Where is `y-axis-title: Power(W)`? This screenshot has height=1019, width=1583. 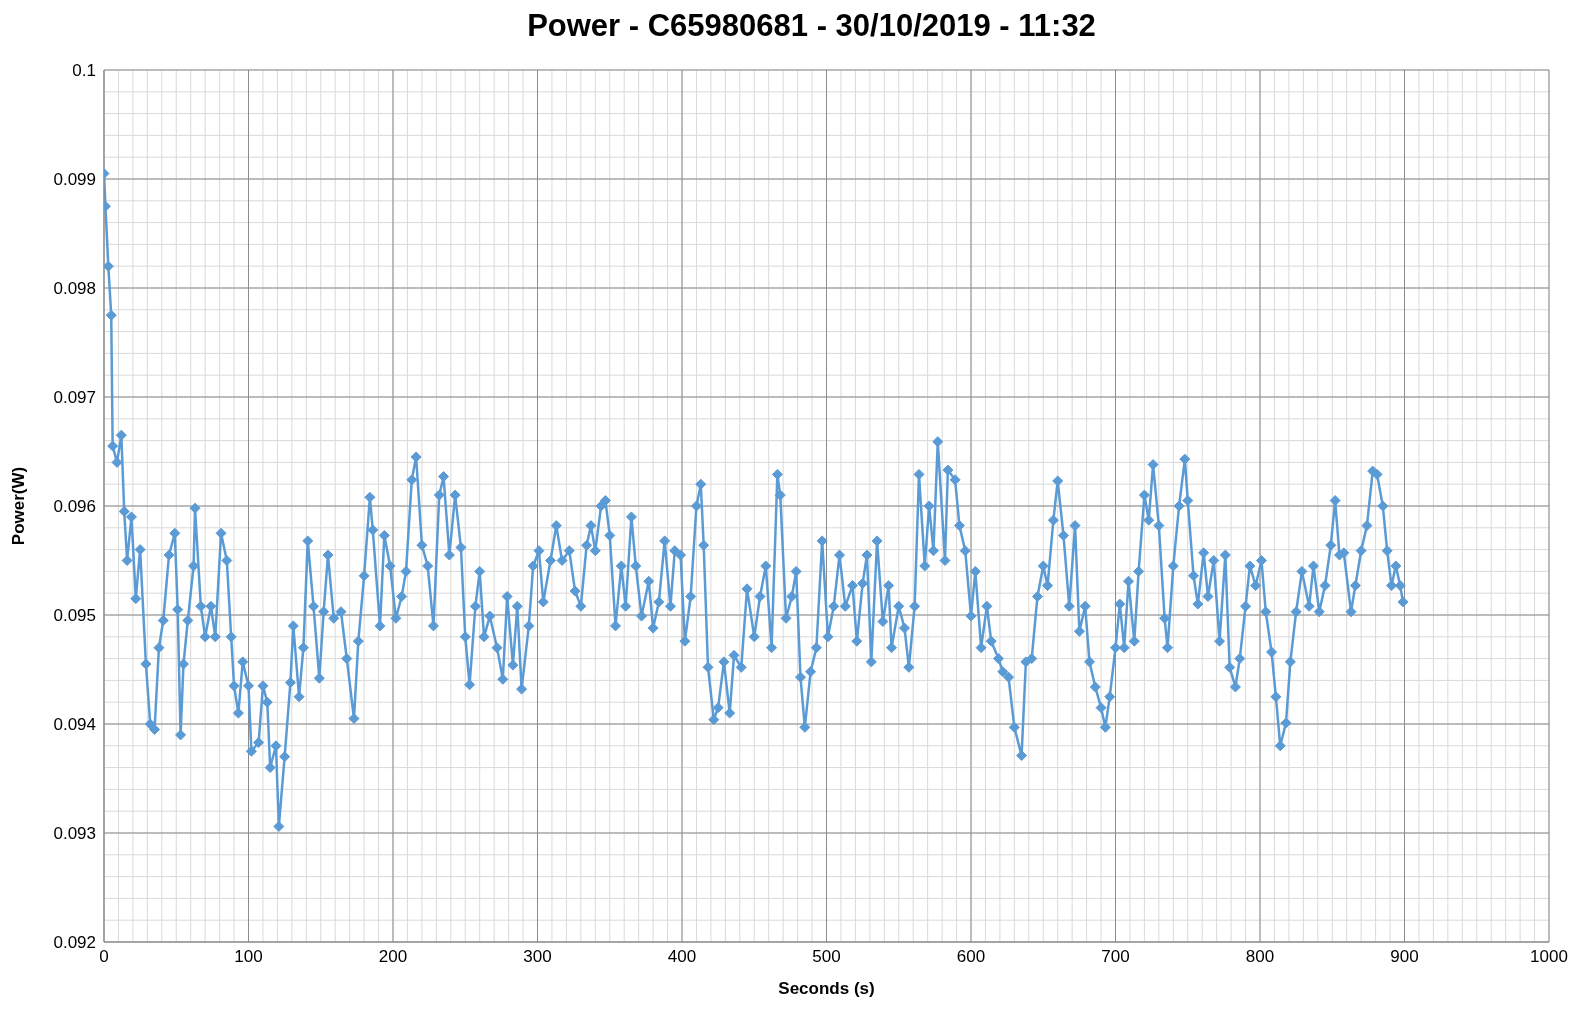
y-axis-title: Power(W) is located at coordinates (19, 506).